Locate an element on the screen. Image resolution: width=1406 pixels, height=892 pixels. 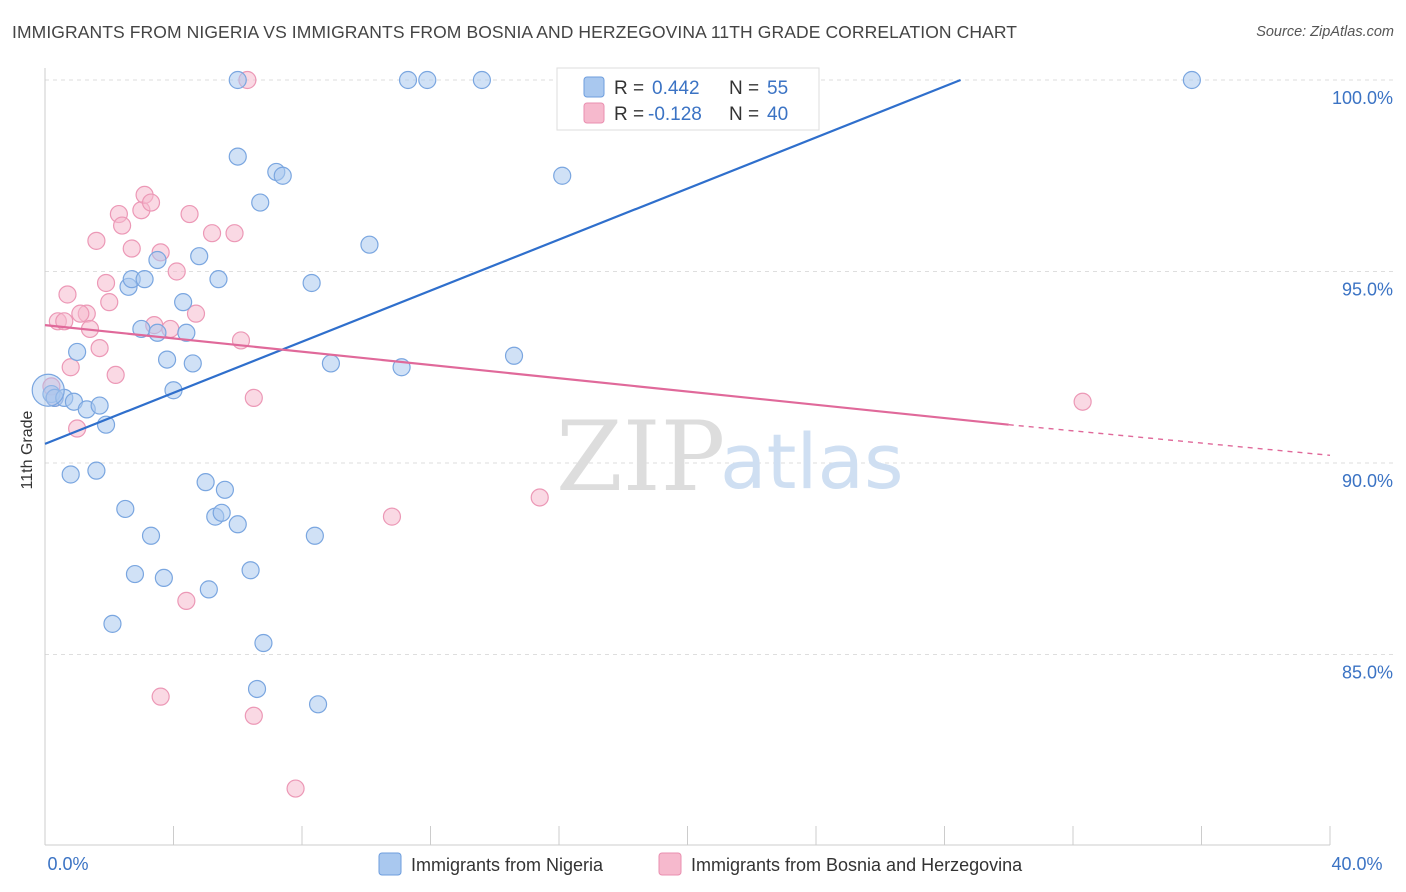
stats-r-label-bosnia: R = is located at coordinates (629, 114).